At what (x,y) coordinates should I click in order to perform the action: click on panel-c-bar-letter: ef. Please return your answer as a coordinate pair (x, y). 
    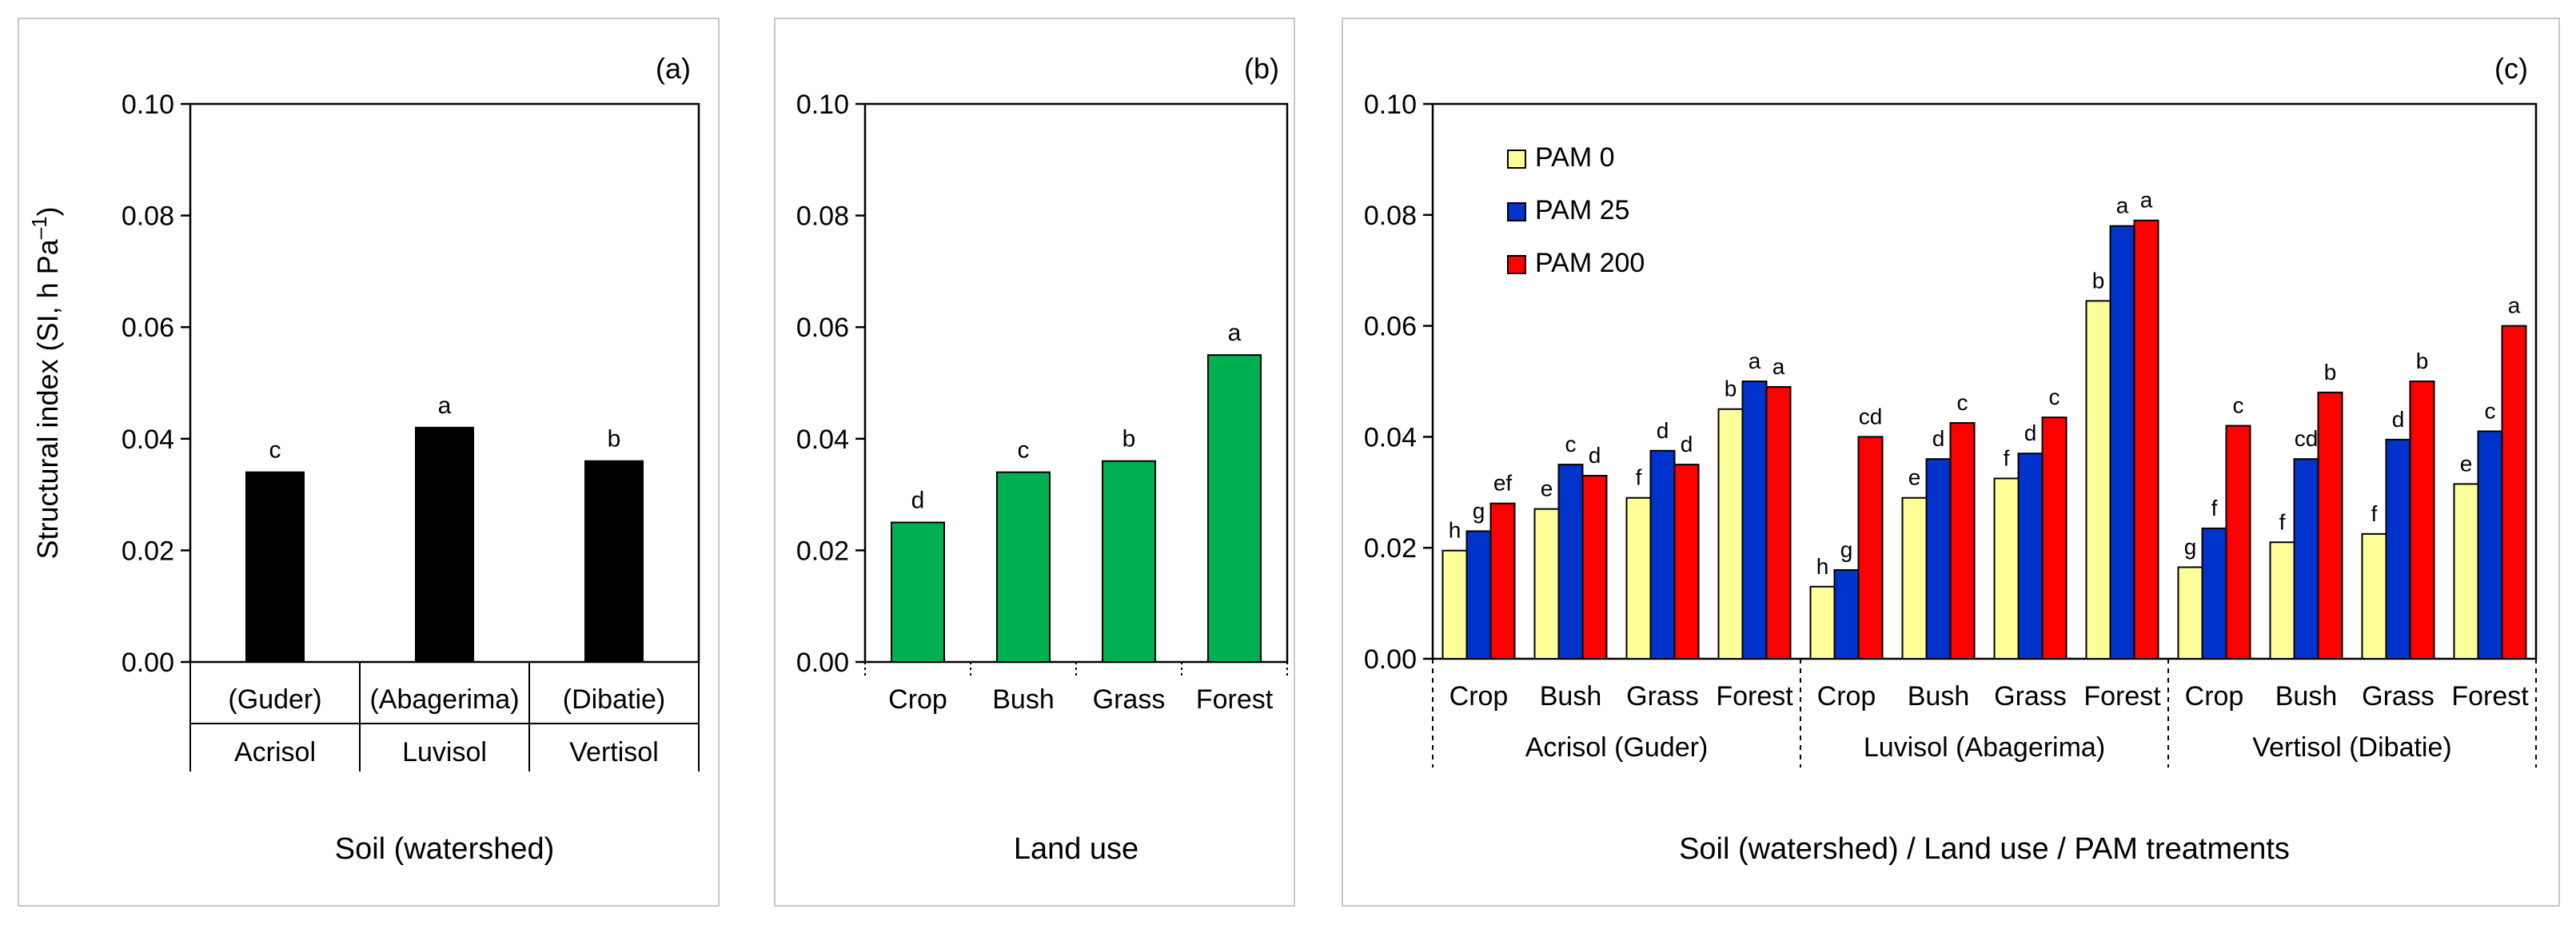
    Looking at the image, I should click on (1503, 484).